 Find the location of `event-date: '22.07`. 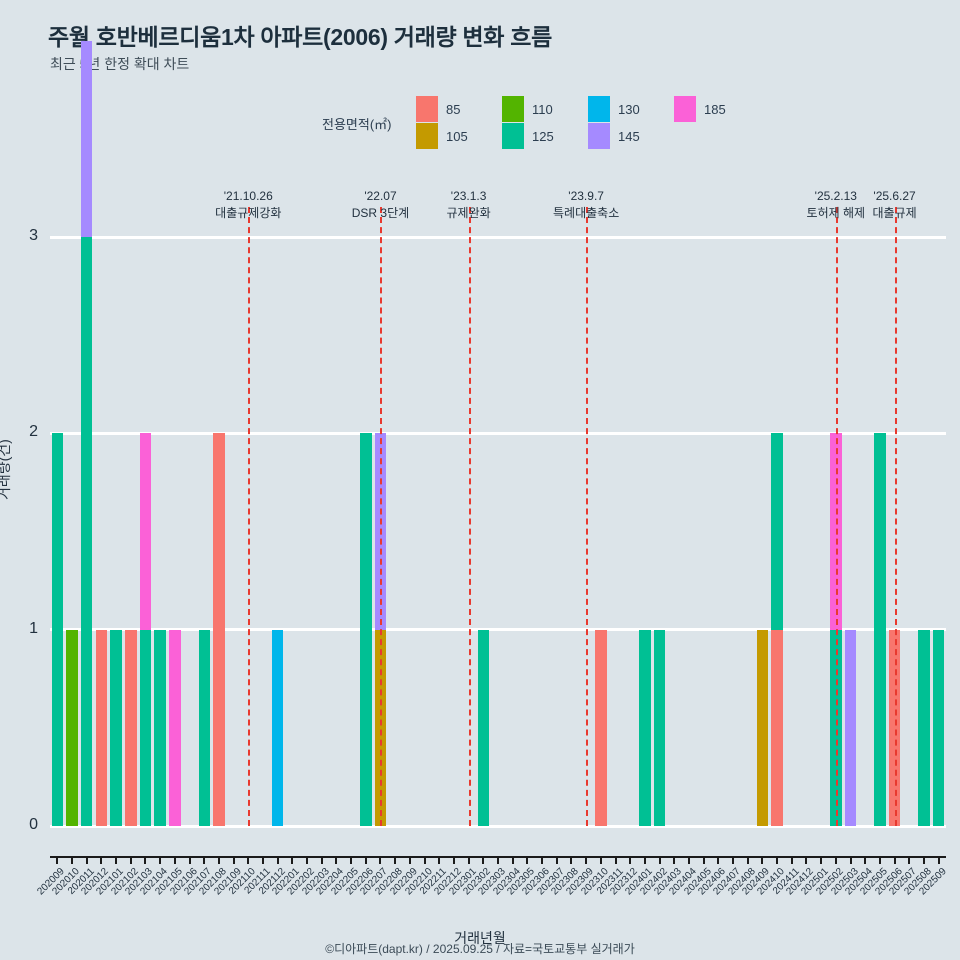

event-date: '22.07 is located at coordinates (380, 196).